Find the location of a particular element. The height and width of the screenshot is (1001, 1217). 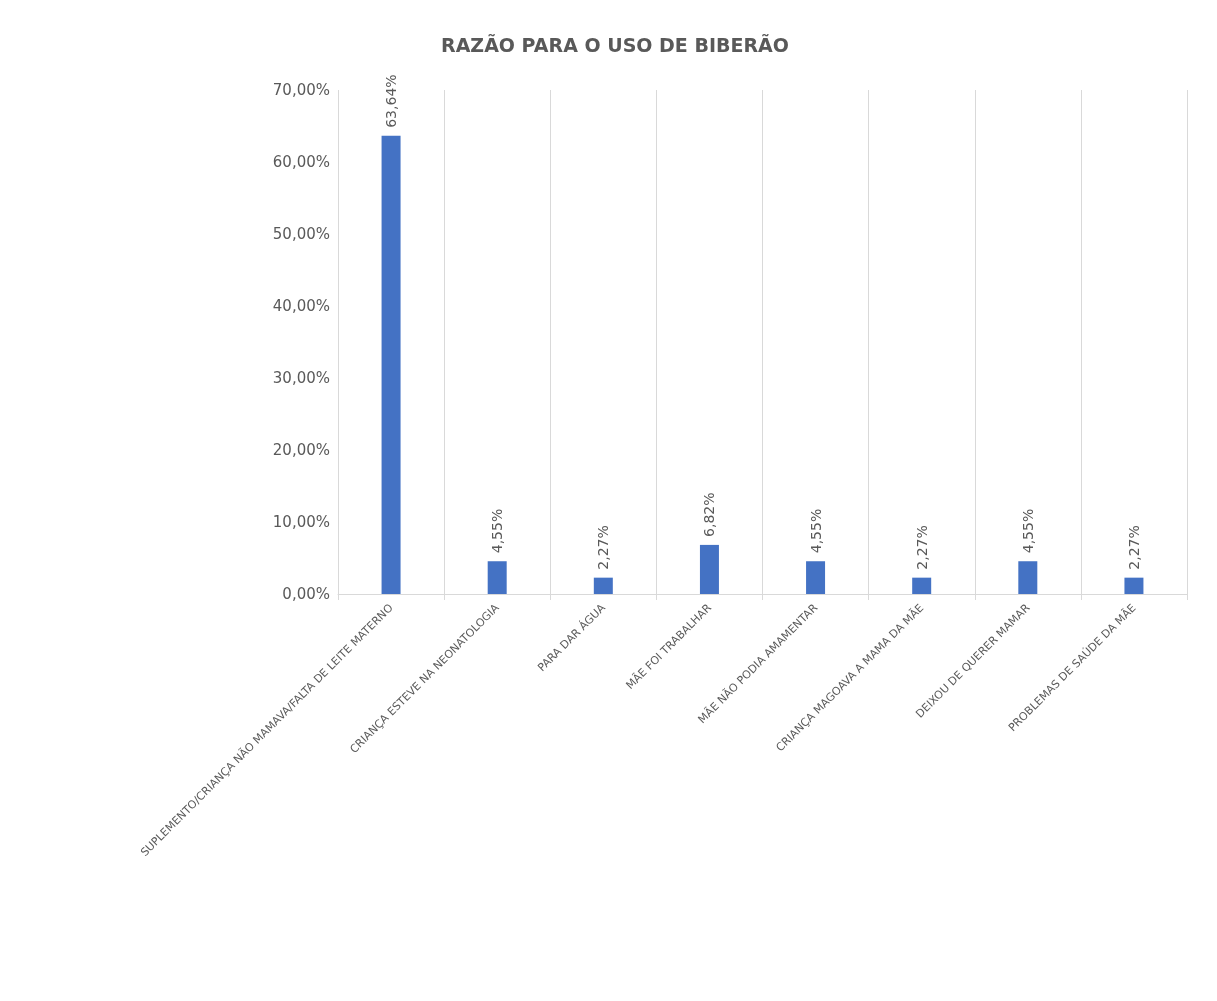

y-tick-label: 0,00% is located at coordinates (306, 594).